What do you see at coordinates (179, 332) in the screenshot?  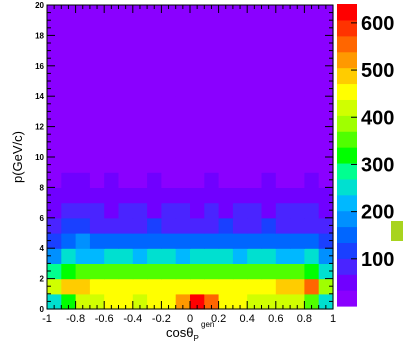 I see `x-axis-label-main: cosθ` at bounding box center [179, 332].